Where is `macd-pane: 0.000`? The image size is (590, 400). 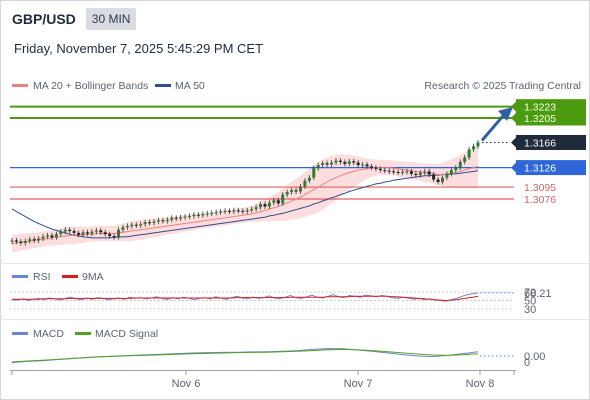 macd-pane: 0.000 is located at coordinates (278, 358).